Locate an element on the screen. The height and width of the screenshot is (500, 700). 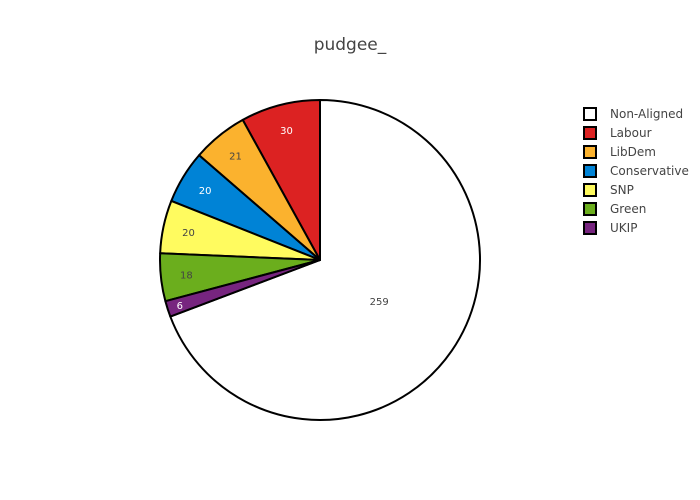
slice-value-label: 6 is located at coordinates (180, 306).